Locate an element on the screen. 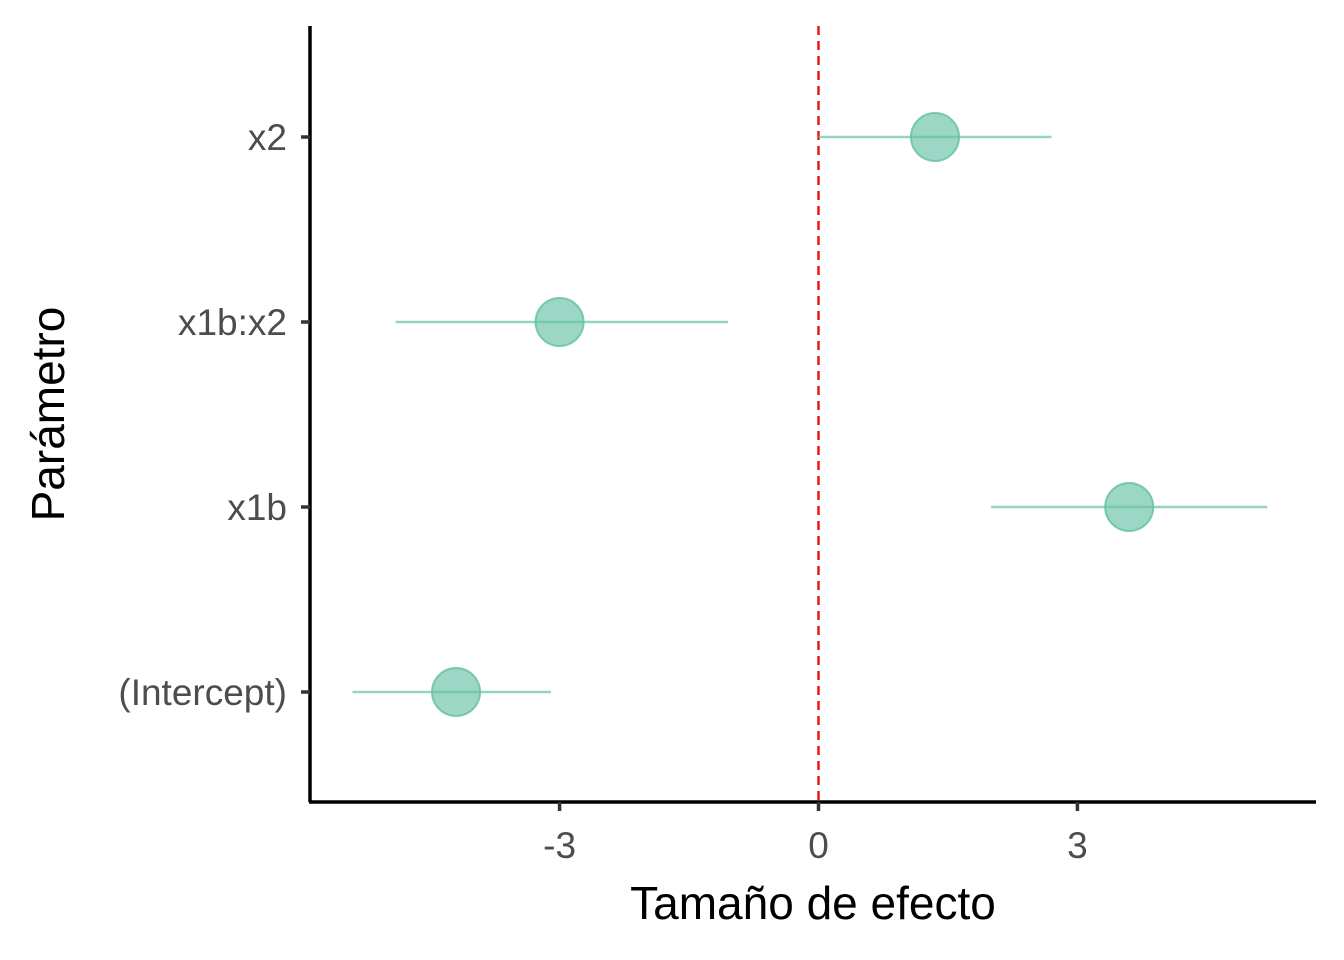 The width and height of the screenshot is (1344, 960). x-tick-label: 3 is located at coordinates (1077, 845).